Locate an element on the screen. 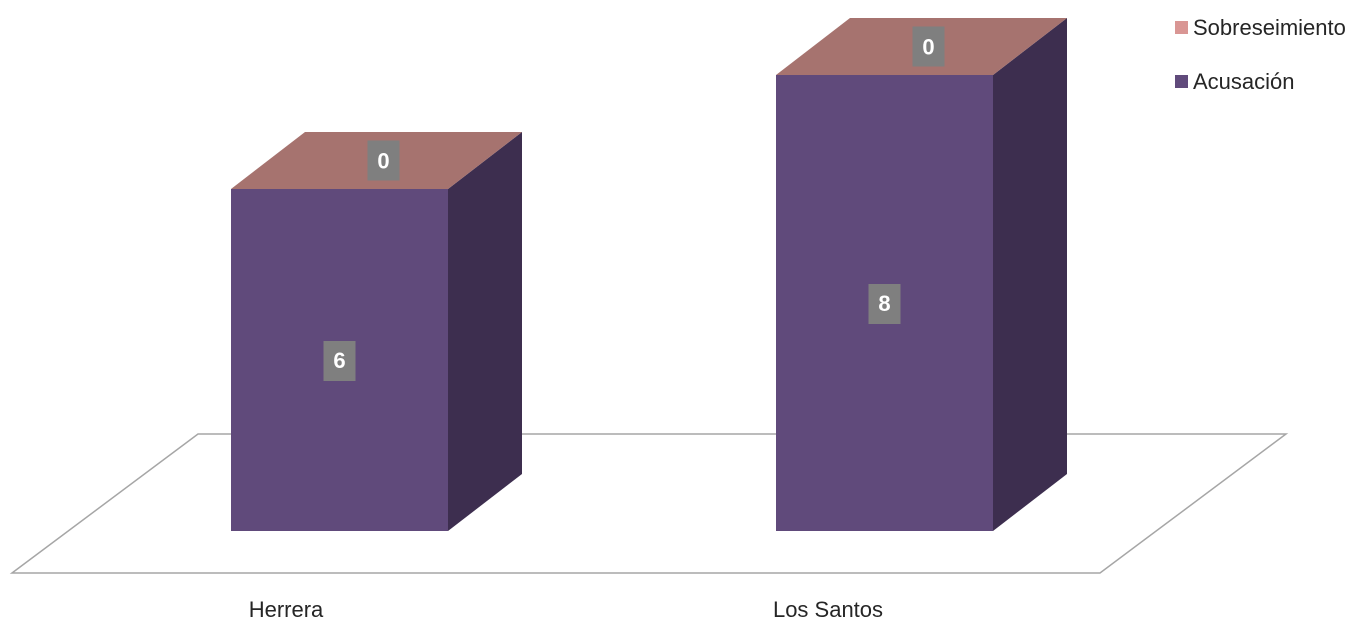 This screenshot has height=620, width=1368. data-label-acusacion-text-1: 8 is located at coordinates (884, 303).